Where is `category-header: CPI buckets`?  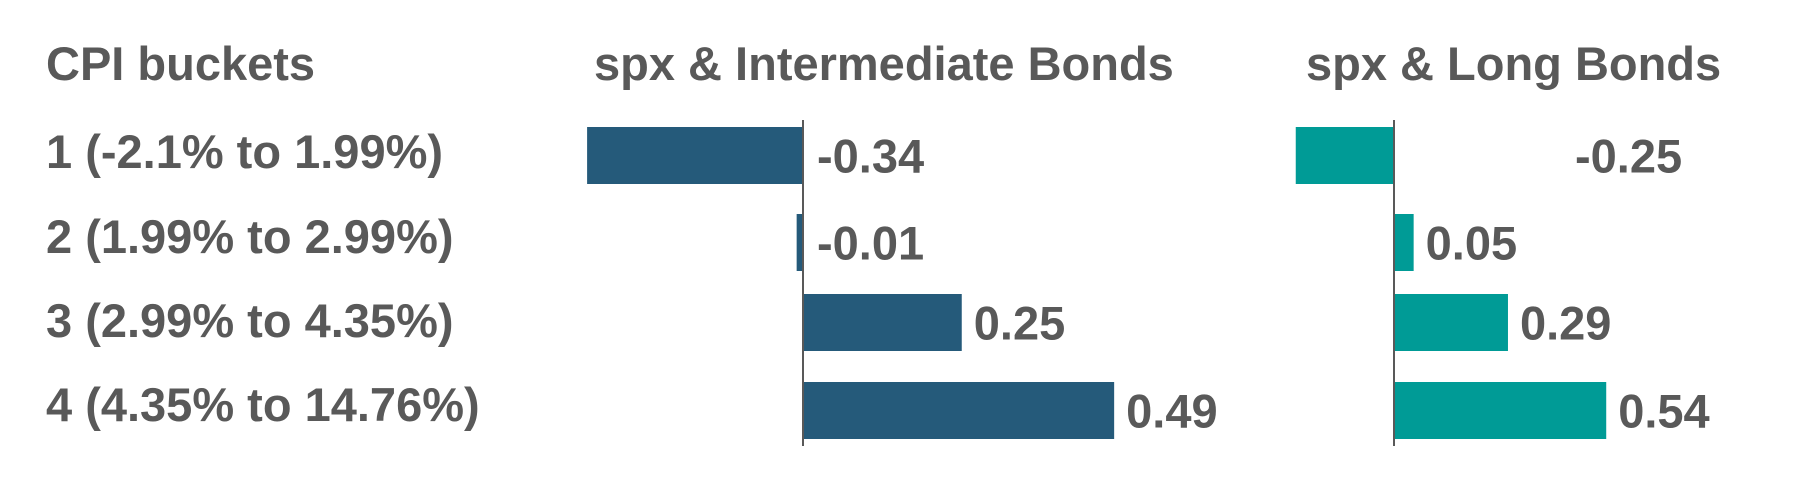 category-header: CPI buckets is located at coordinates (180, 63).